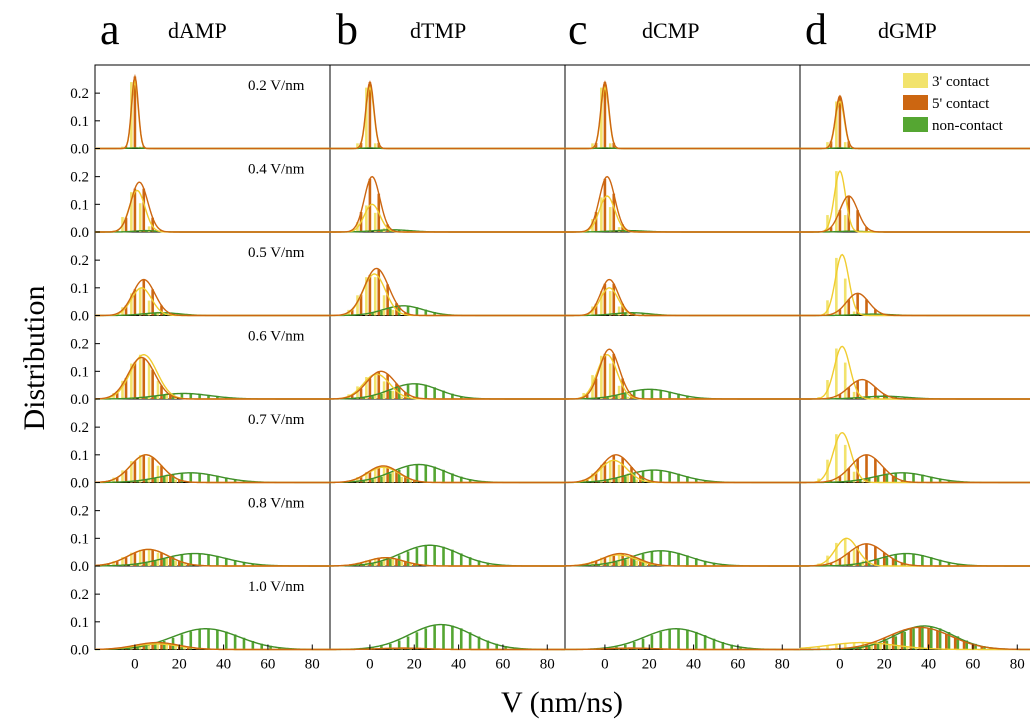 The height and width of the screenshot is (721, 1030). I want to click on field-label: 1.0 V/nm, so click(276, 587).